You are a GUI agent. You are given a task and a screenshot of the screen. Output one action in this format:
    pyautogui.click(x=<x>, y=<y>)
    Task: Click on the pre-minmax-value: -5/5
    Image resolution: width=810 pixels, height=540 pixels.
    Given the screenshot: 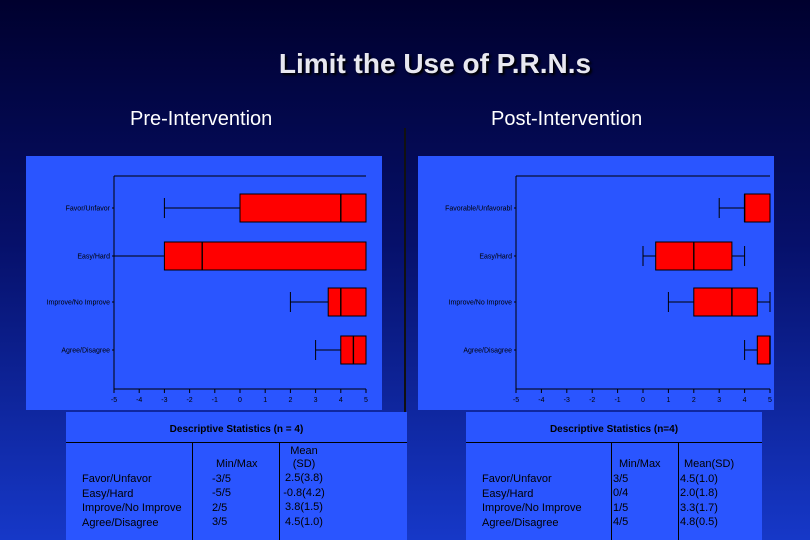 What is the action you would take?
    pyautogui.click(x=221, y=493)
    